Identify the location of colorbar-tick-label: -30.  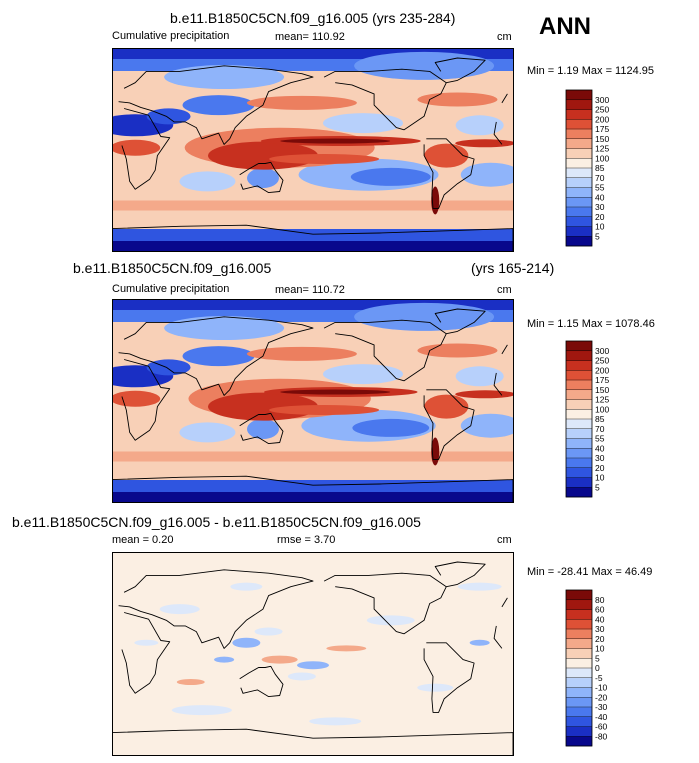
(601, 707).